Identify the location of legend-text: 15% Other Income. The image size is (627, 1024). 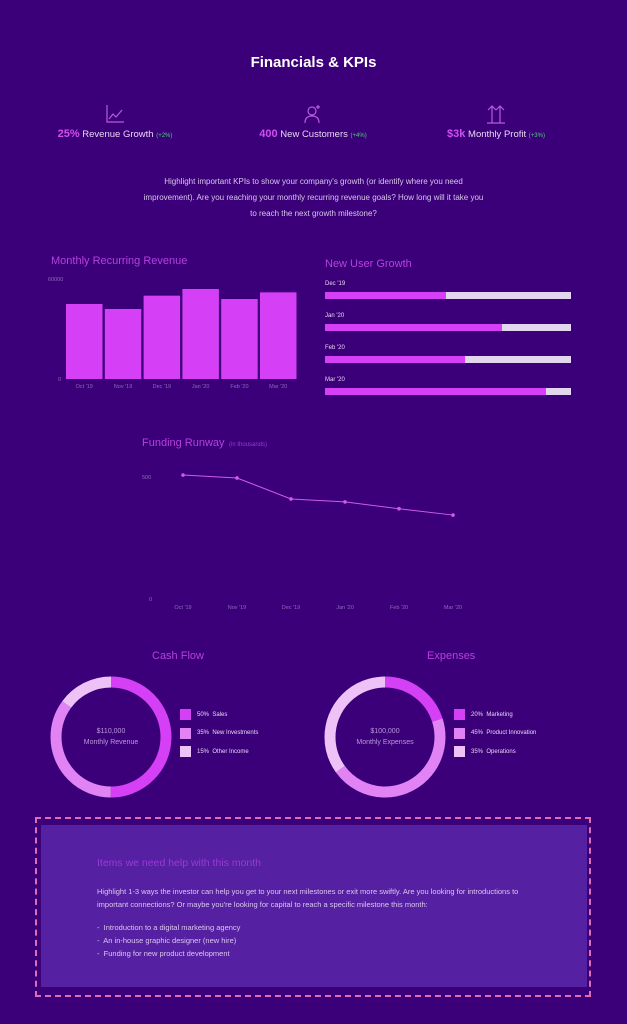
(223, 751).